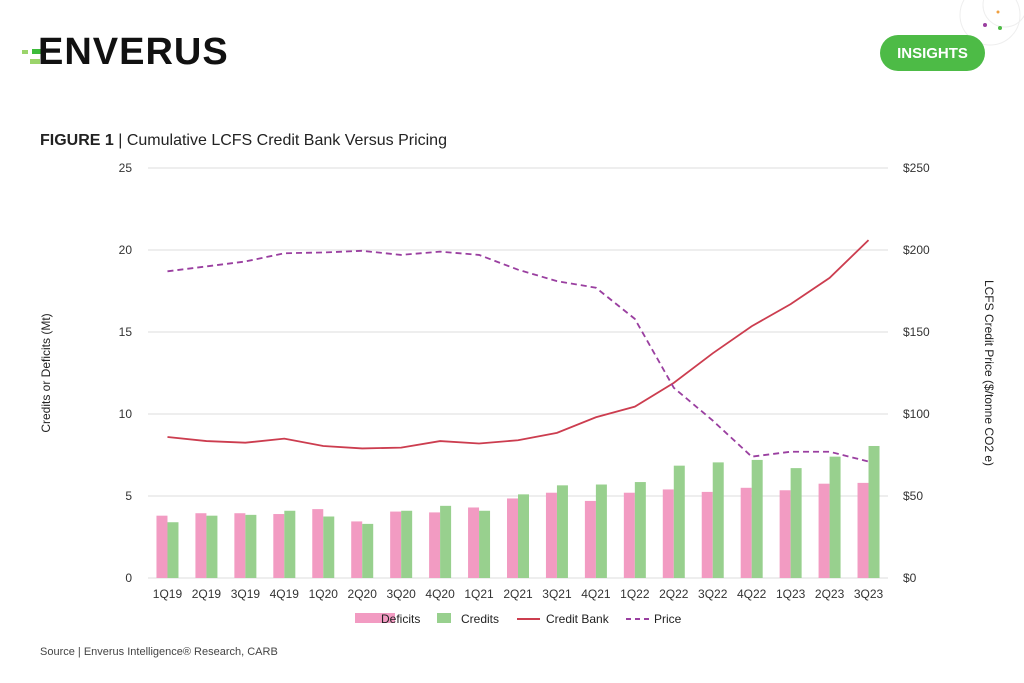 The height and width of the screenshot is (683, 1024). What do you see at coordinates (916, 250) in the screenshot?
I see `y-right-tick-label: $200` at bounding box center [916, 250].